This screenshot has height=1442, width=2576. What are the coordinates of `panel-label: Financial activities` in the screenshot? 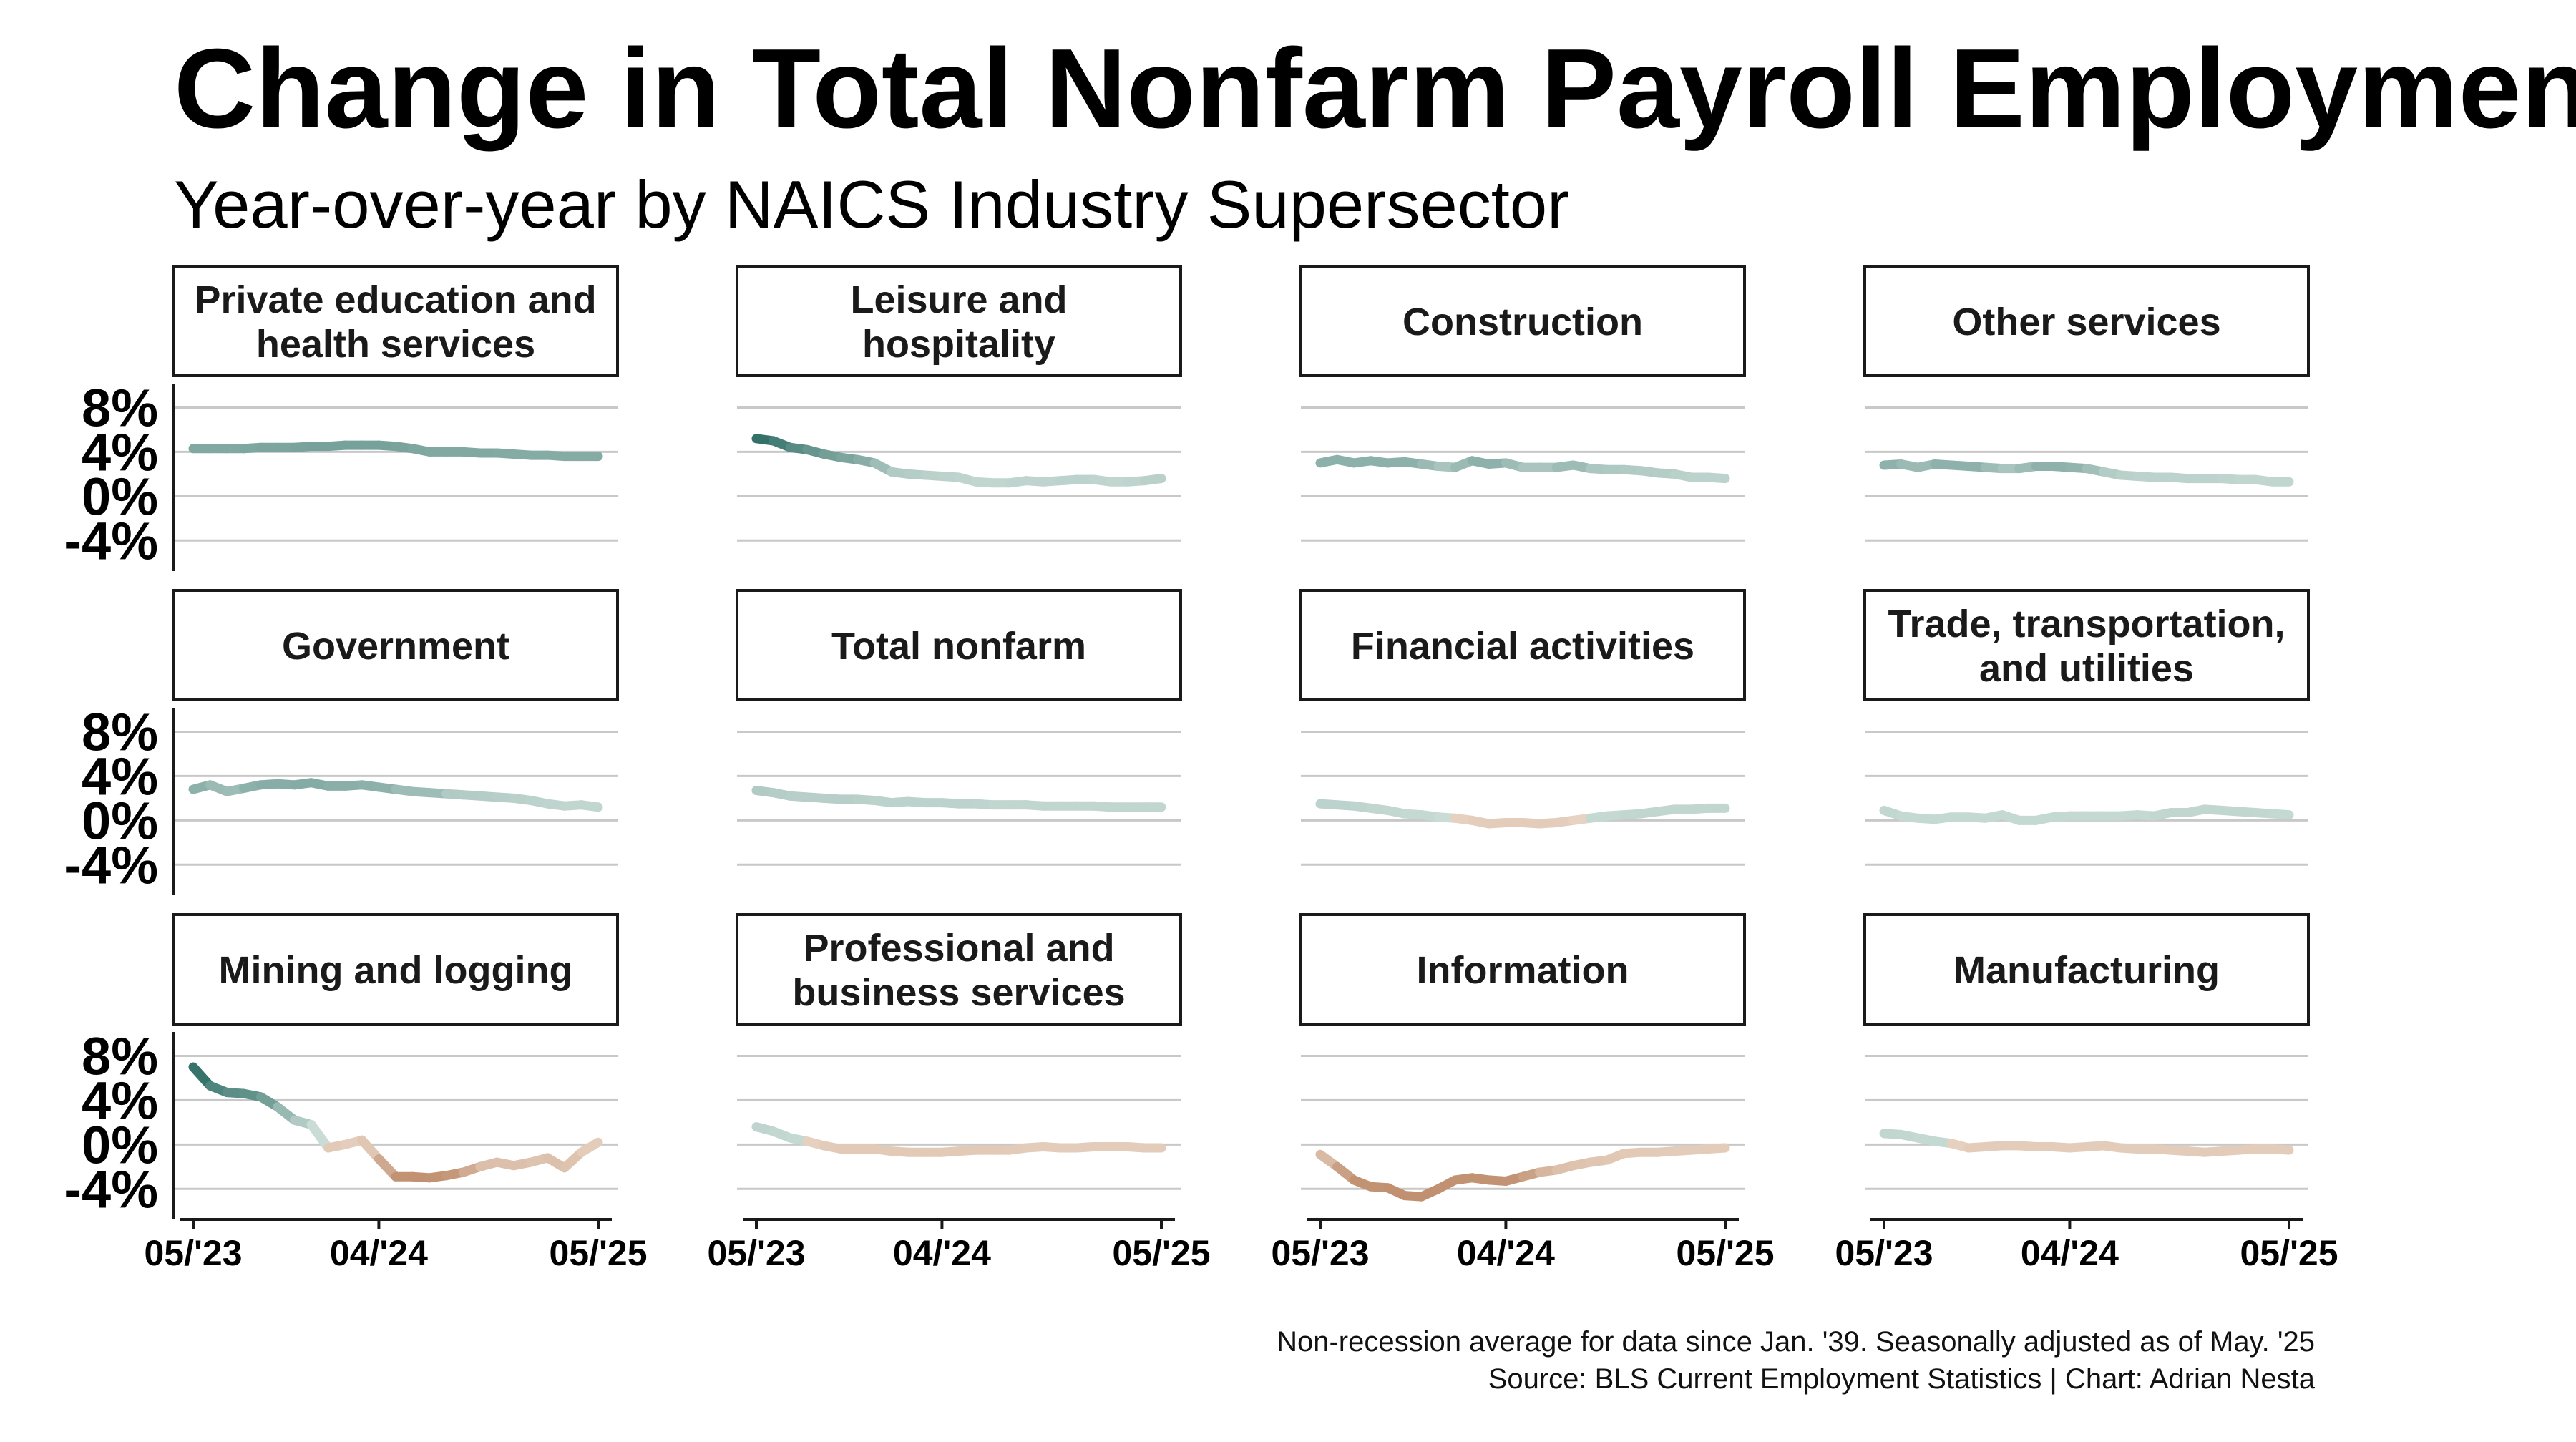 It's located at (1522, 646).